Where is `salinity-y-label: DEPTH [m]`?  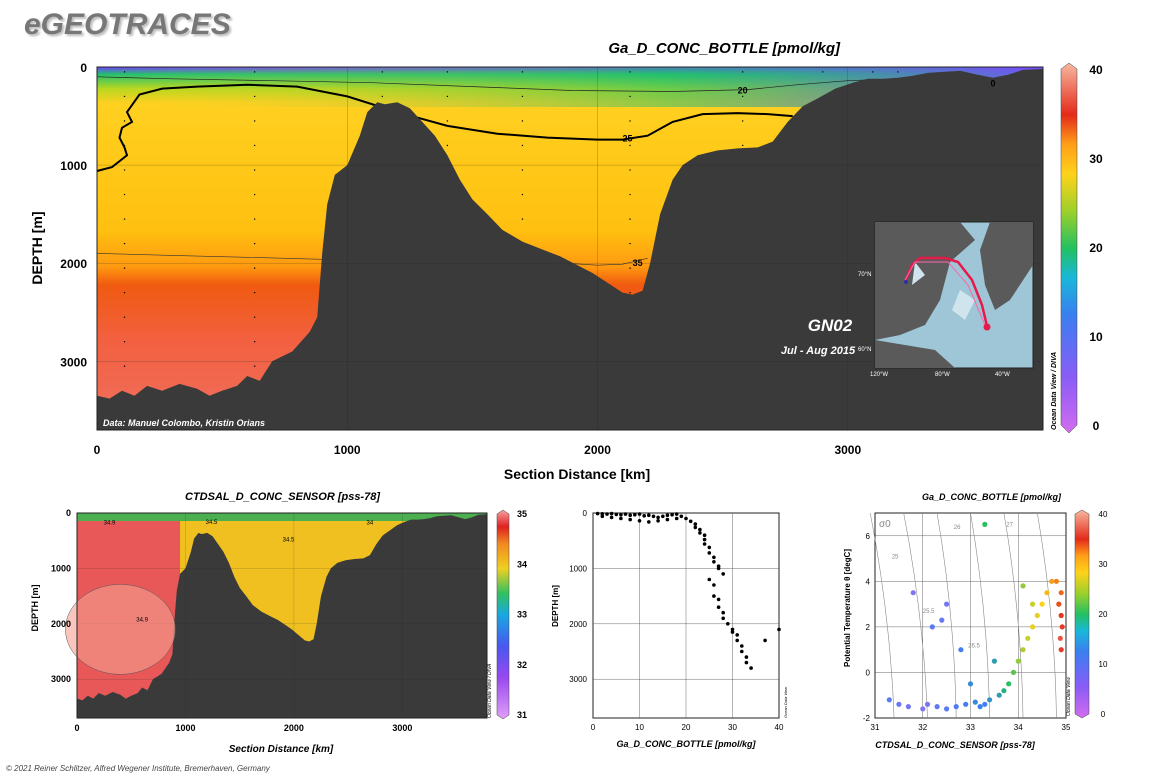
salinity-y-label: DEPTH [m] is located at coordinates (35, 607).